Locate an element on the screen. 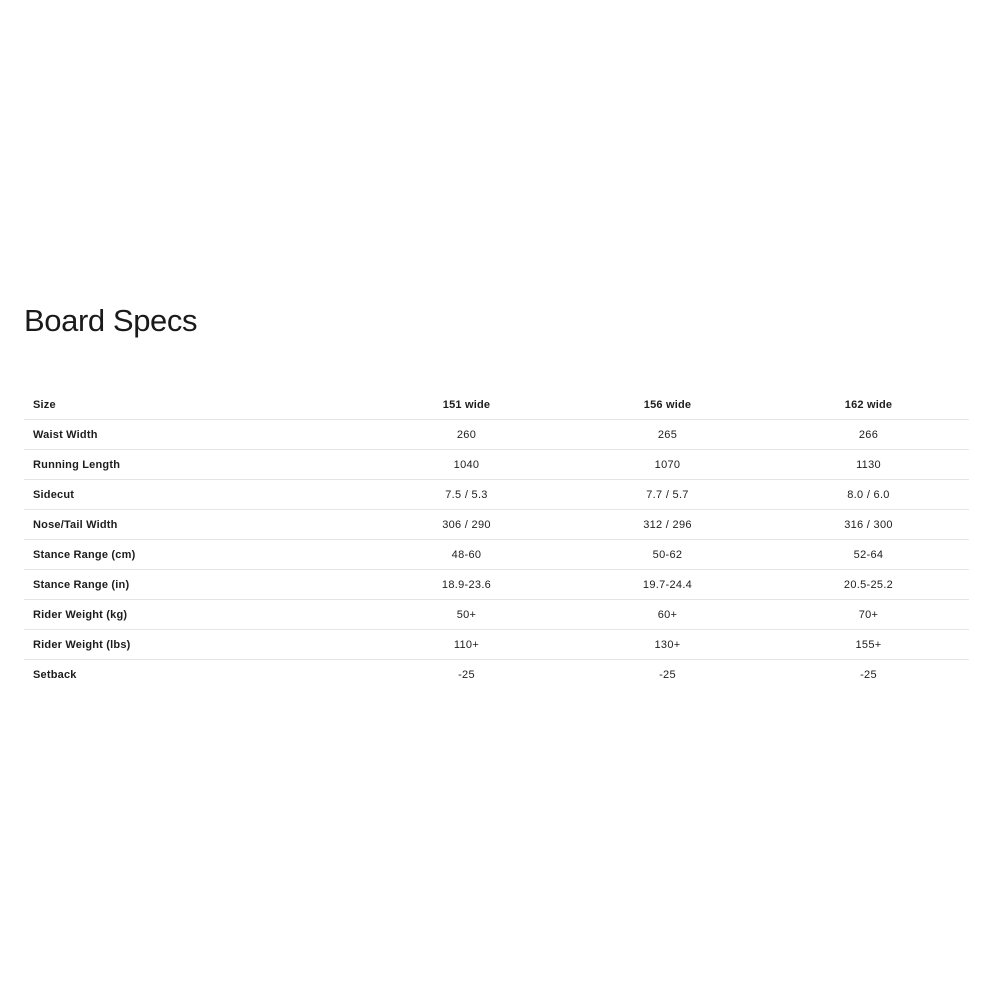 This screenshot has width=1000, height=1000. row-label: Rider Weight (kg) is located at coordinates (80, 614).